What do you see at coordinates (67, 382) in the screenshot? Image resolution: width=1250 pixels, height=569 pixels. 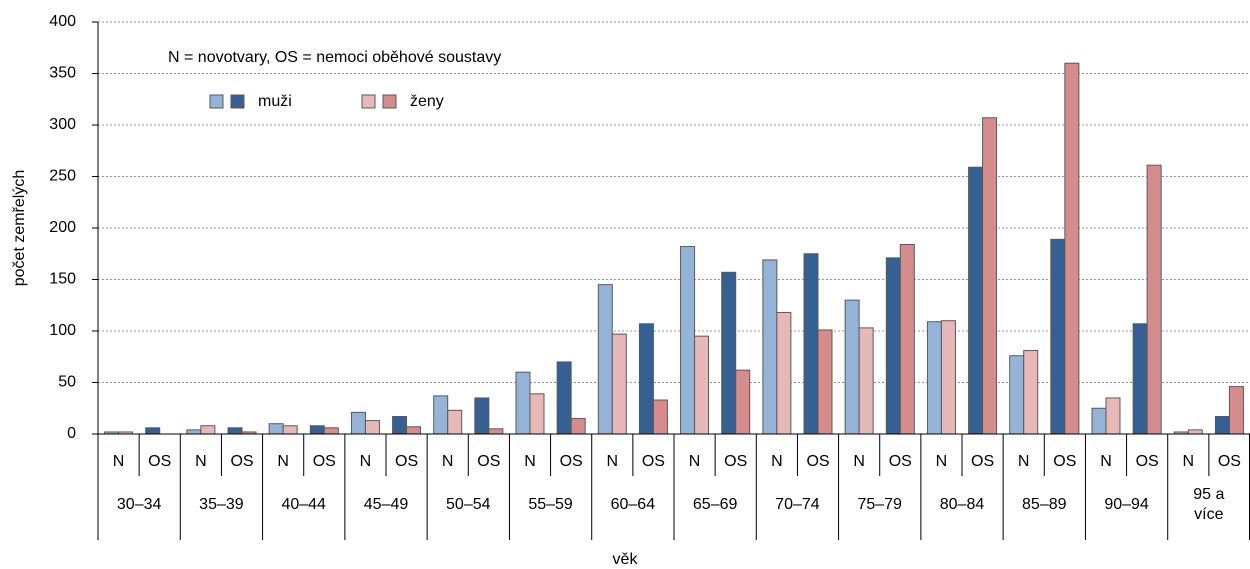 I see `y-tick-label: 50` at bounding box center [67, 382].